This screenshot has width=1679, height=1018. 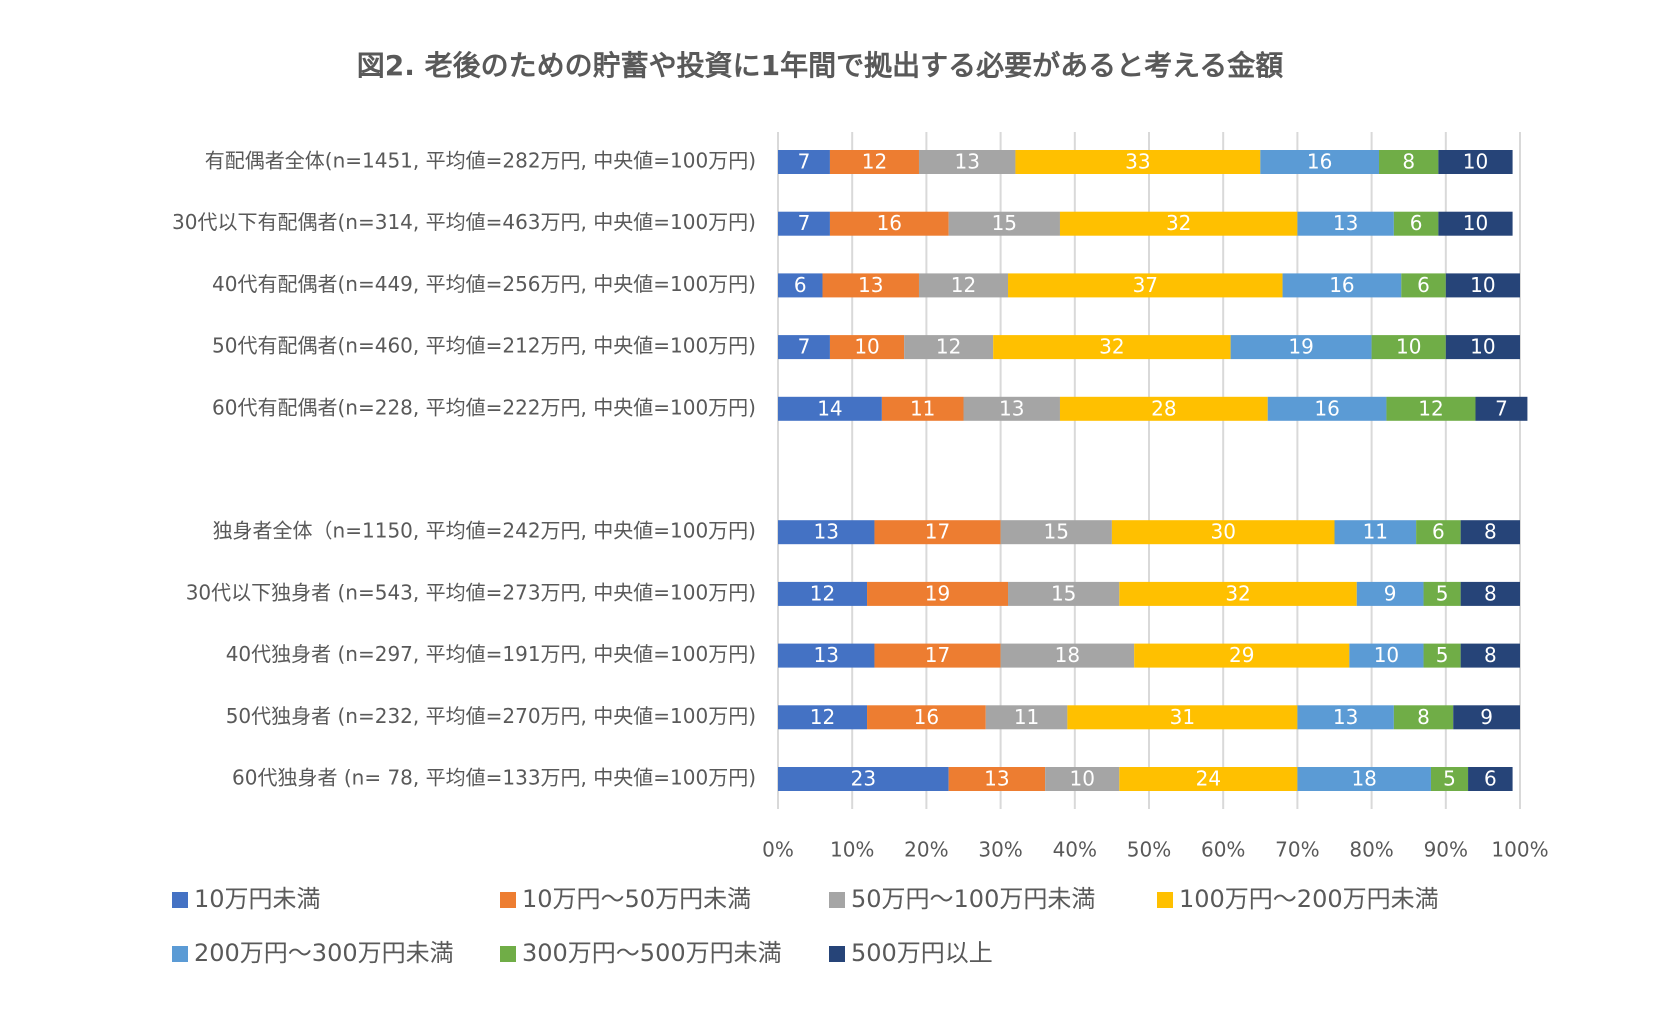 What do you see at coordinates (937, 655) in the screenshot?
I see `value-label: 17` at bounding box center [937, 655].